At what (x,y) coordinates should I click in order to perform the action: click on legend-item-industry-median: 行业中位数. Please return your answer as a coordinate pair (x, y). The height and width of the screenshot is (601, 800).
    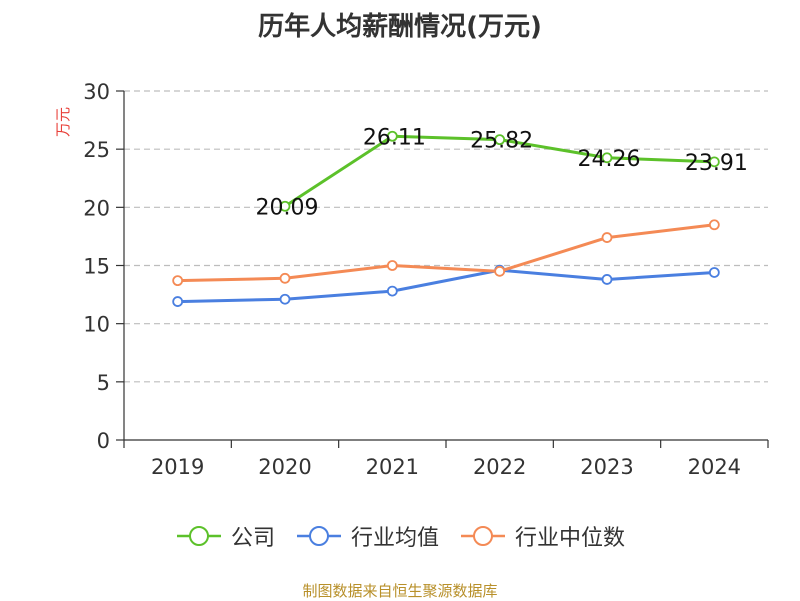
    Looking at the image, I should click on (542, 536).